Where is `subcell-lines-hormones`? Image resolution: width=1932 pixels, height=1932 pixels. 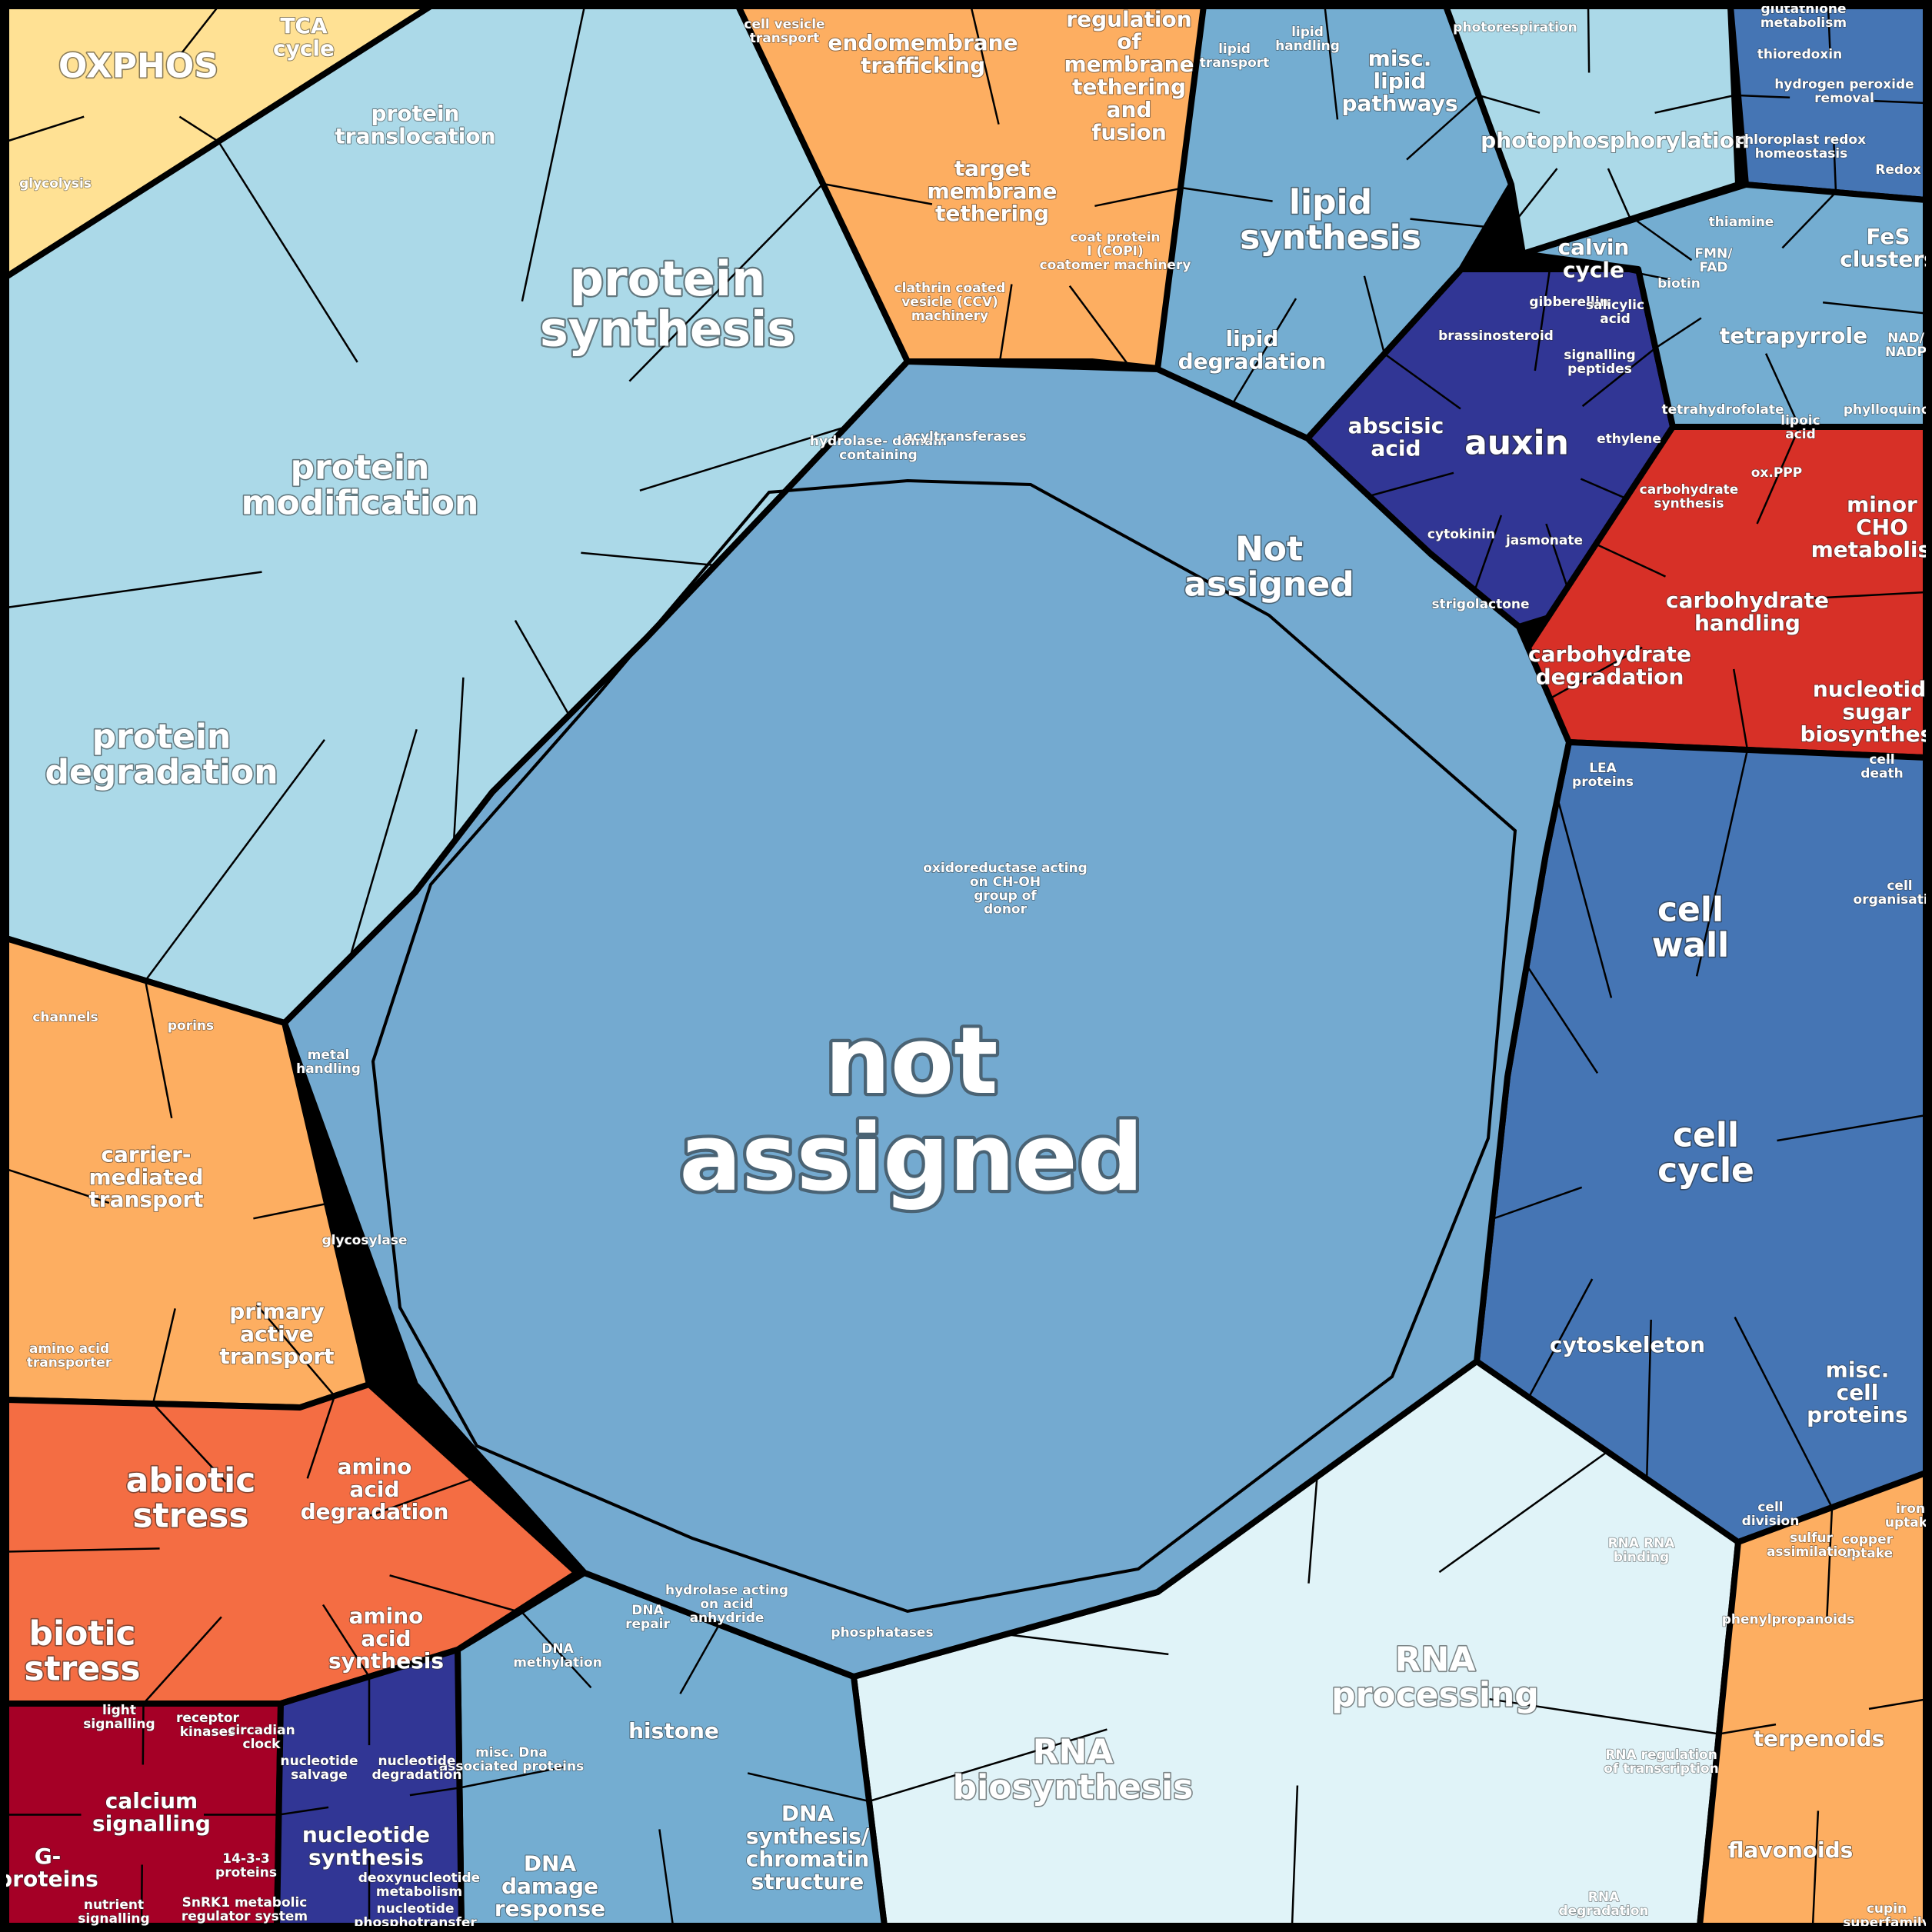
subcell-lines-hormones is located at coordinates (1512, 439).